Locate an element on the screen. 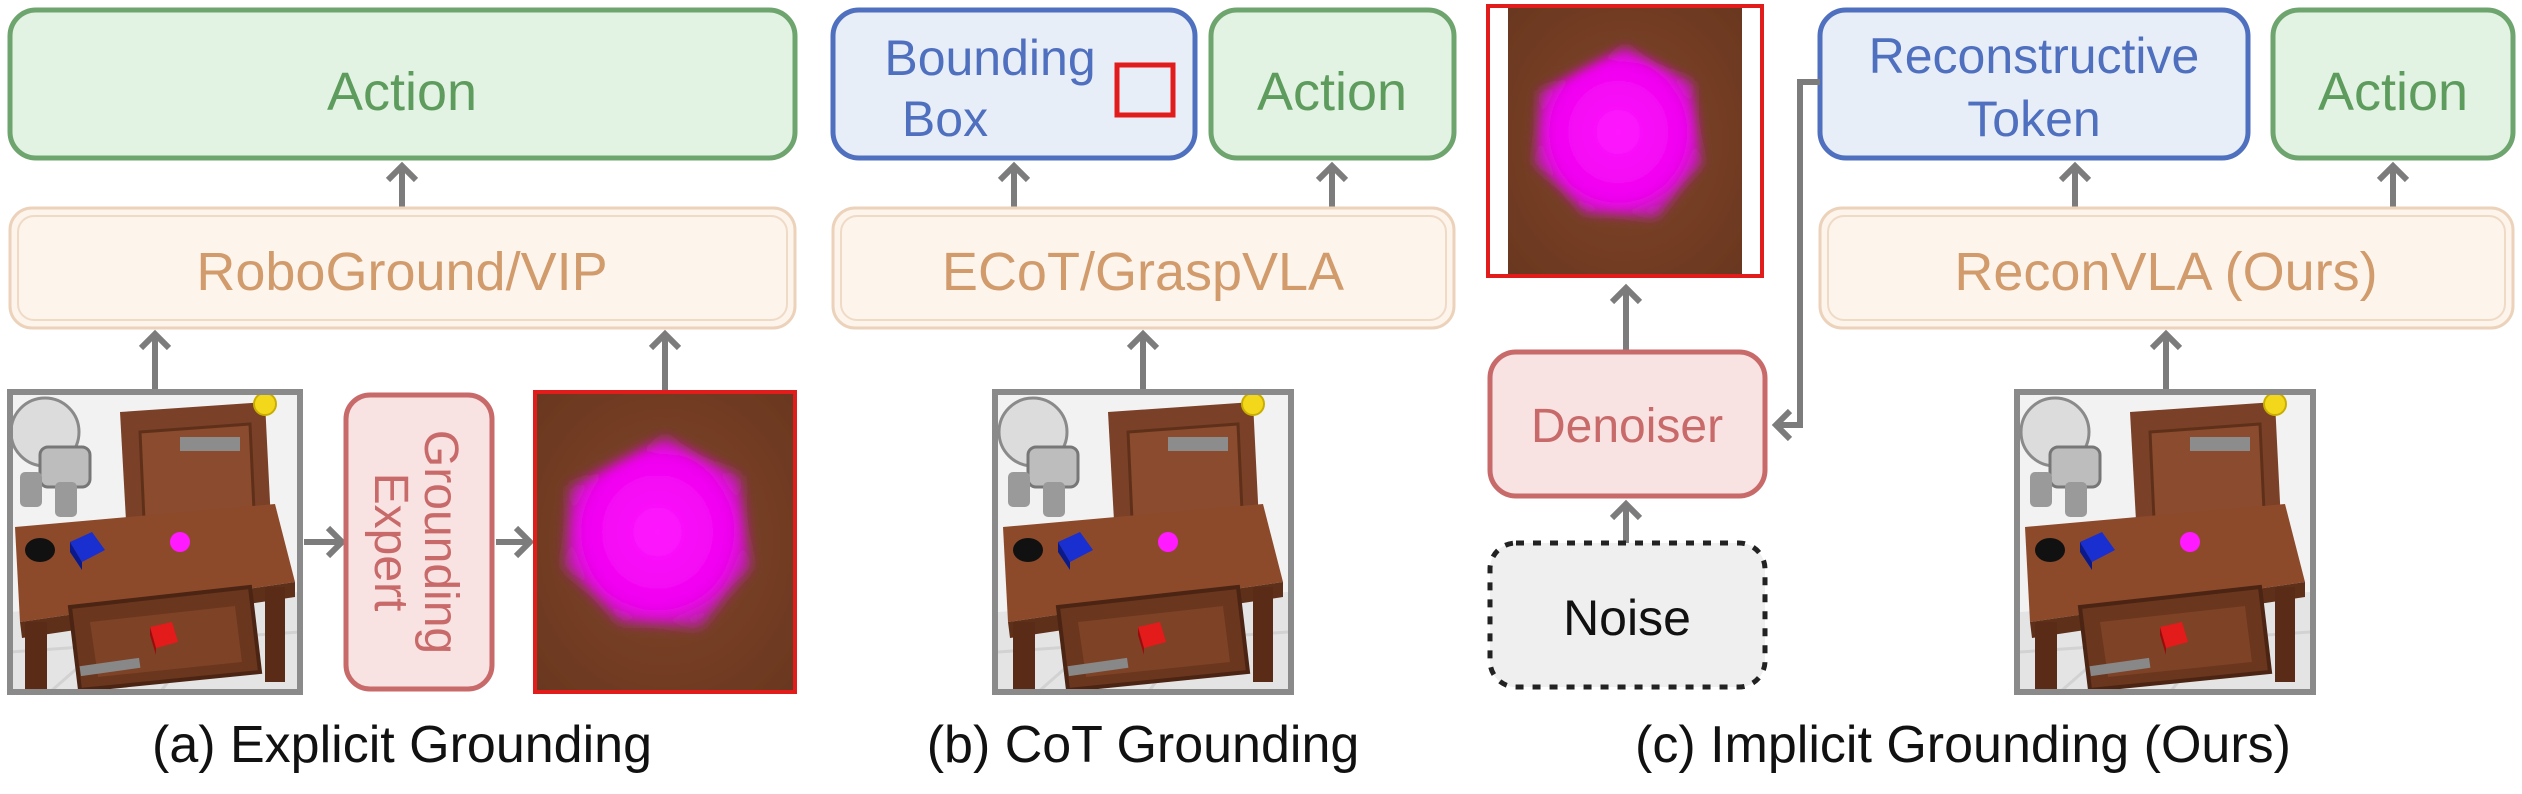  action-box-b is located at coordinates (1332, 84).